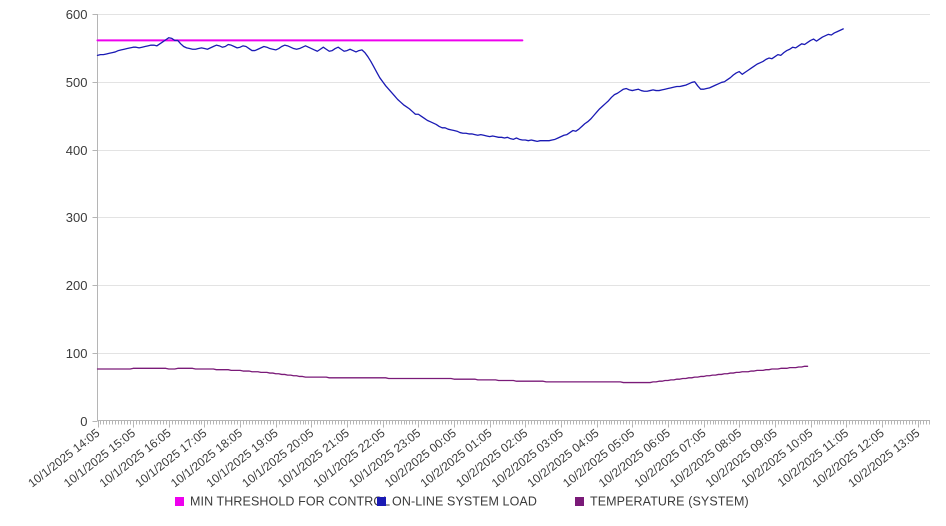 This screenshot has width=946, height=526. I want to click on y-tick-label: 100, so click(77, 353).